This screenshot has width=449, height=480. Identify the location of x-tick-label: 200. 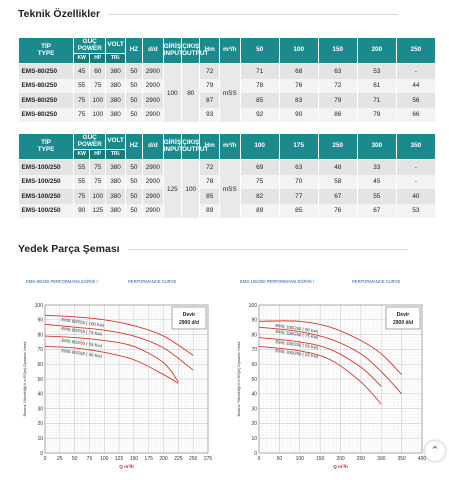
(163, 459).